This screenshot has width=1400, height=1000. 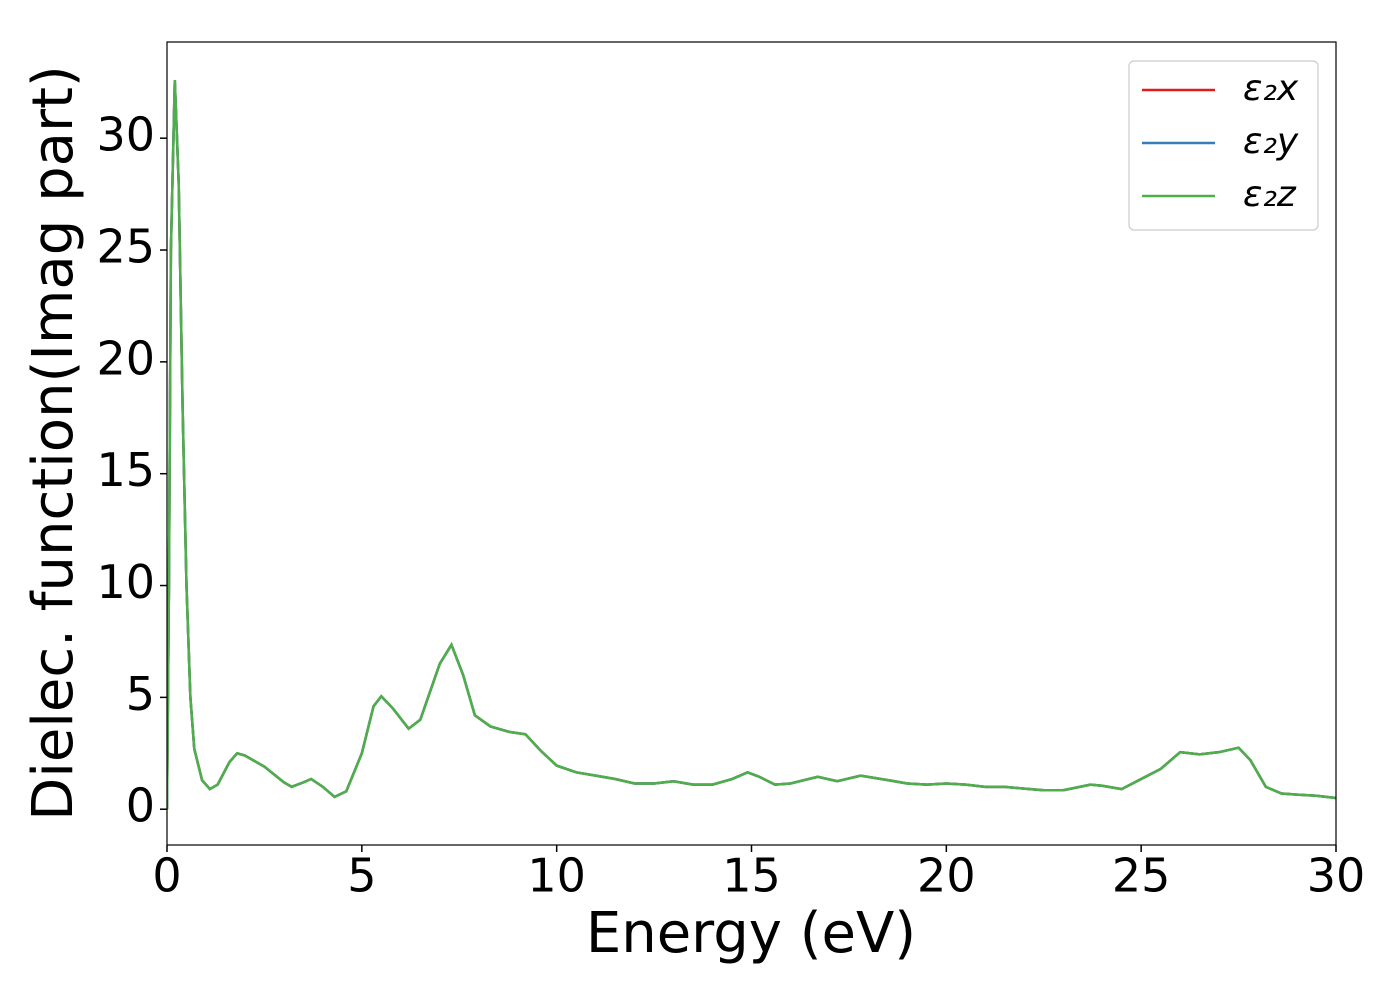 What do you see at coordinates (751, 933) in the screenshot?
I see `x-axis-label: Energy (eV)` at bounding box center [751, 933].